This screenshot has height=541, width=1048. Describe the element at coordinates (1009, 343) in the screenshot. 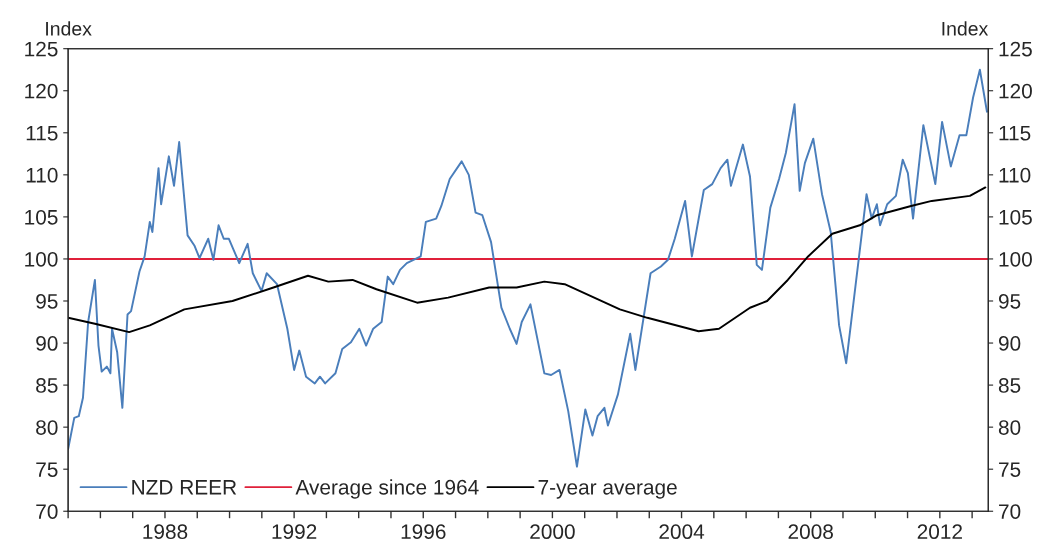

I see `y2-tick-label: 90` at that location.